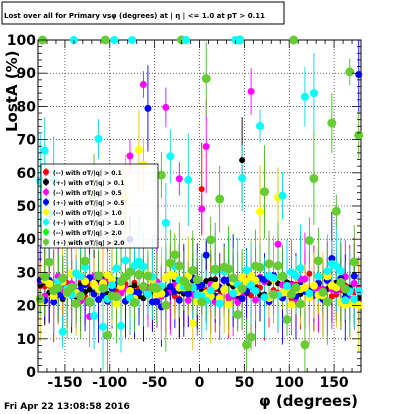  Describe the element at coordinates (27, 207) in the screenshot. I see `y-tick-label: 50` at that location.